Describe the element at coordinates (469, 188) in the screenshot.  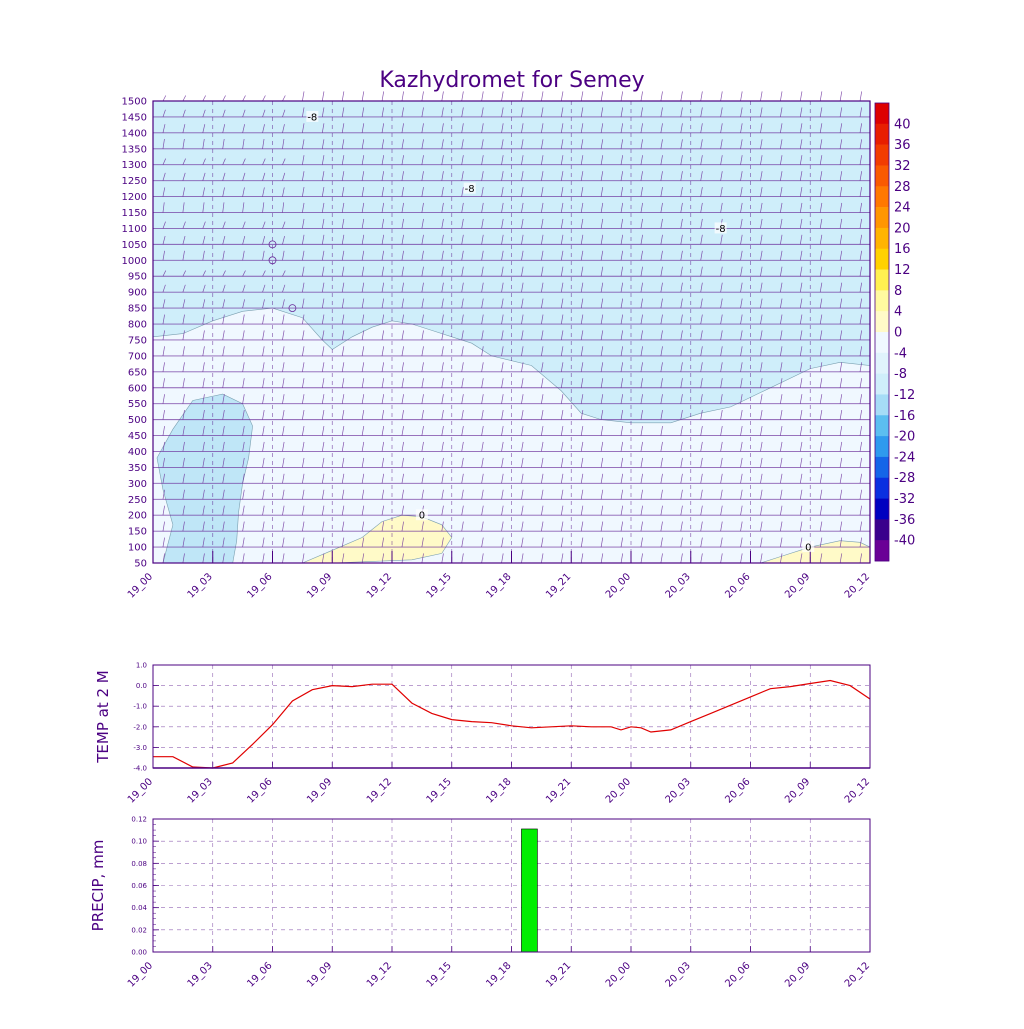
I see `contour-label-bg` at that location.